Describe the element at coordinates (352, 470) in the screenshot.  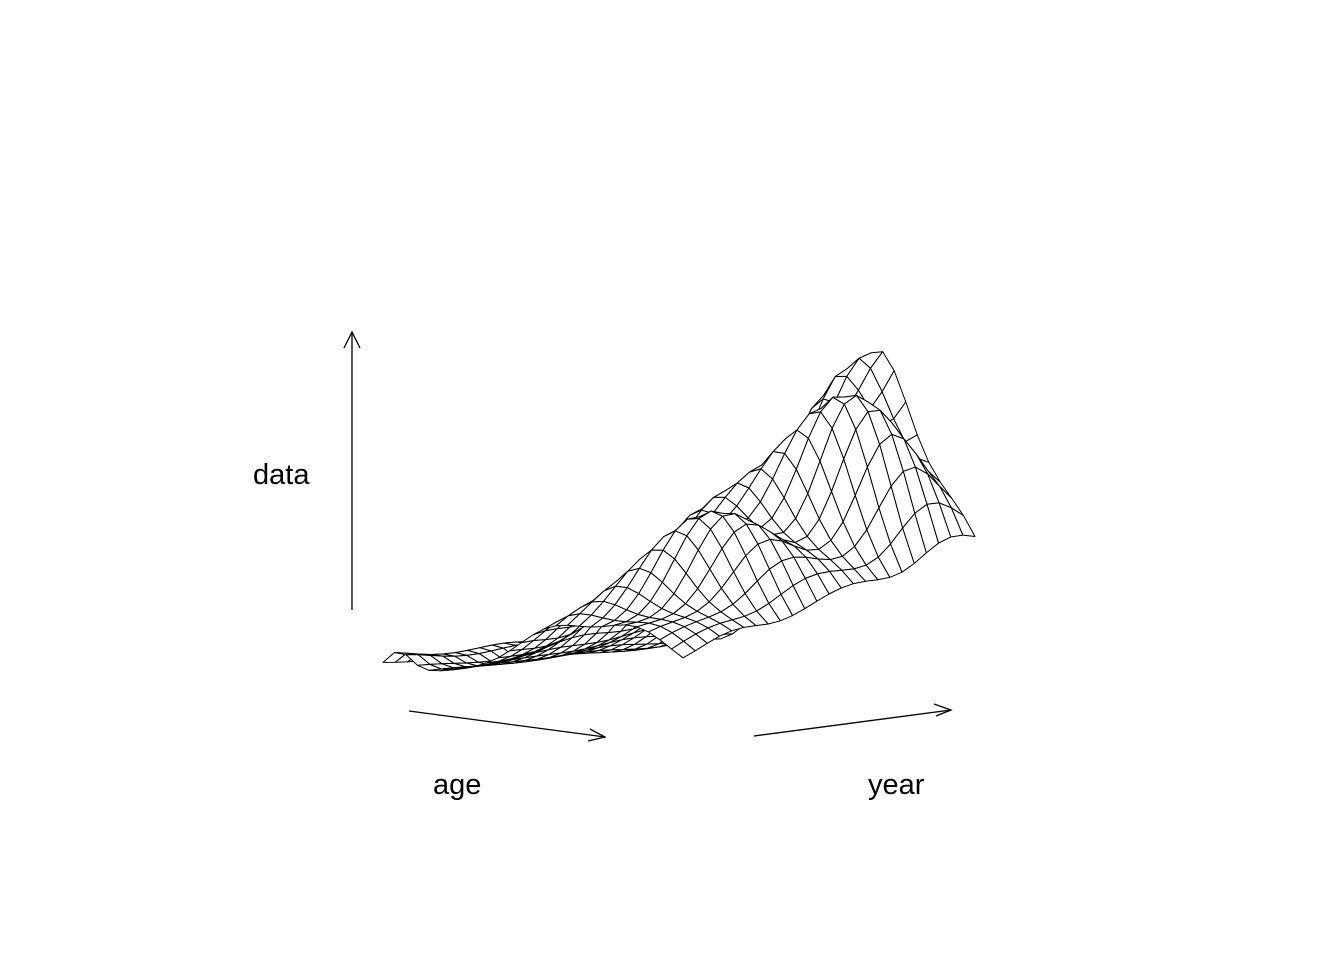
I see `z-axis-arrow` at that location.